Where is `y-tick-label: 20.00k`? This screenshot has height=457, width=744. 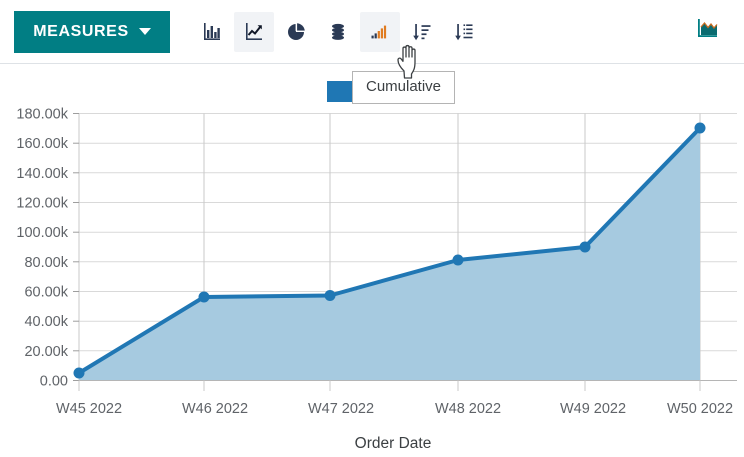 y-tick-label: 20.00k is located at coordinates (46, 352).